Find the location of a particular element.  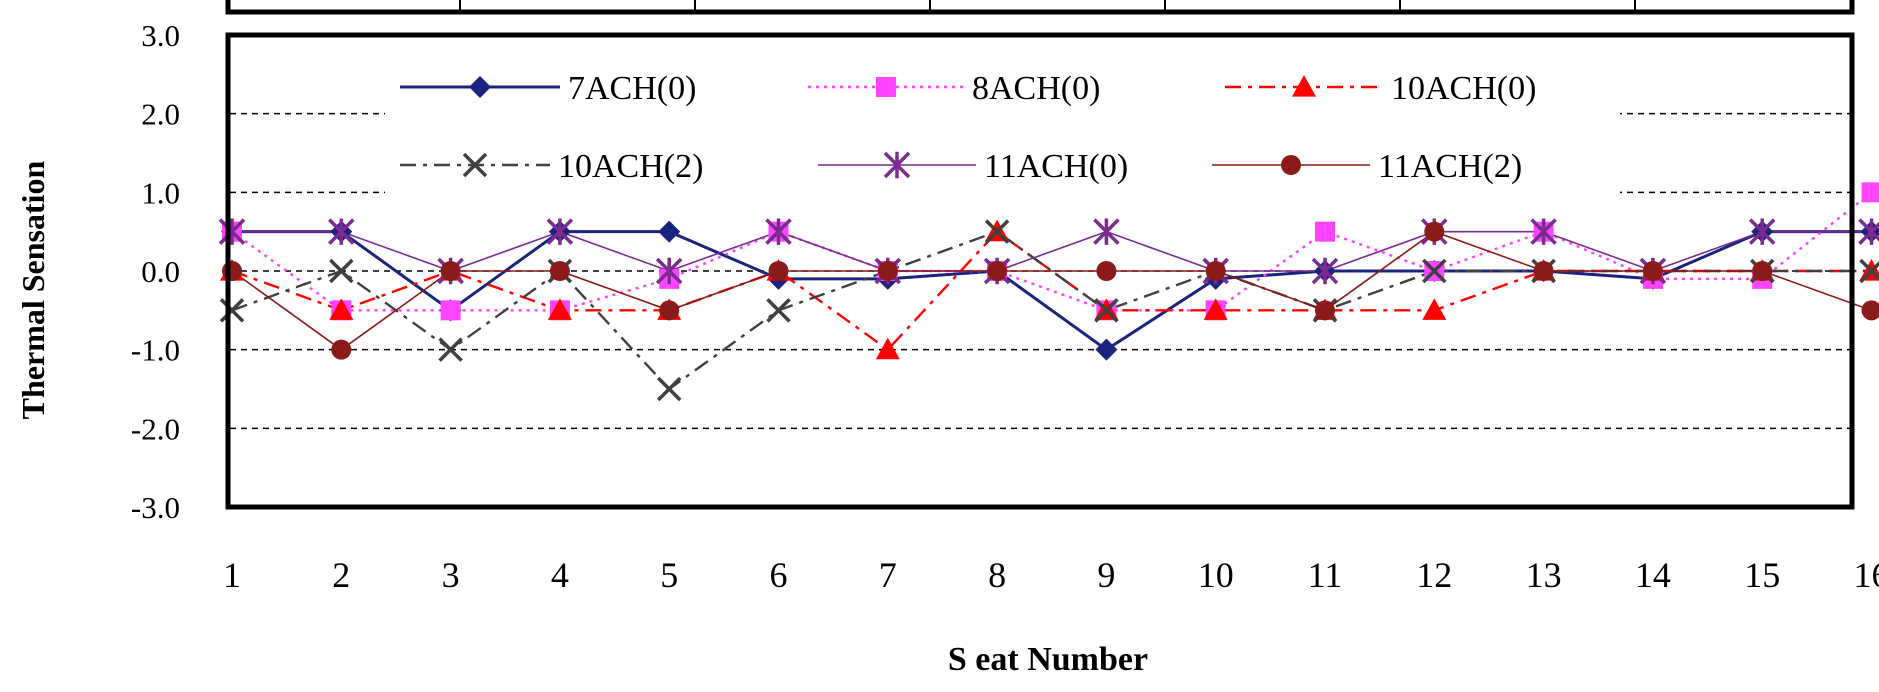

upper-panel-frame is located at coordinates (1040, 7).